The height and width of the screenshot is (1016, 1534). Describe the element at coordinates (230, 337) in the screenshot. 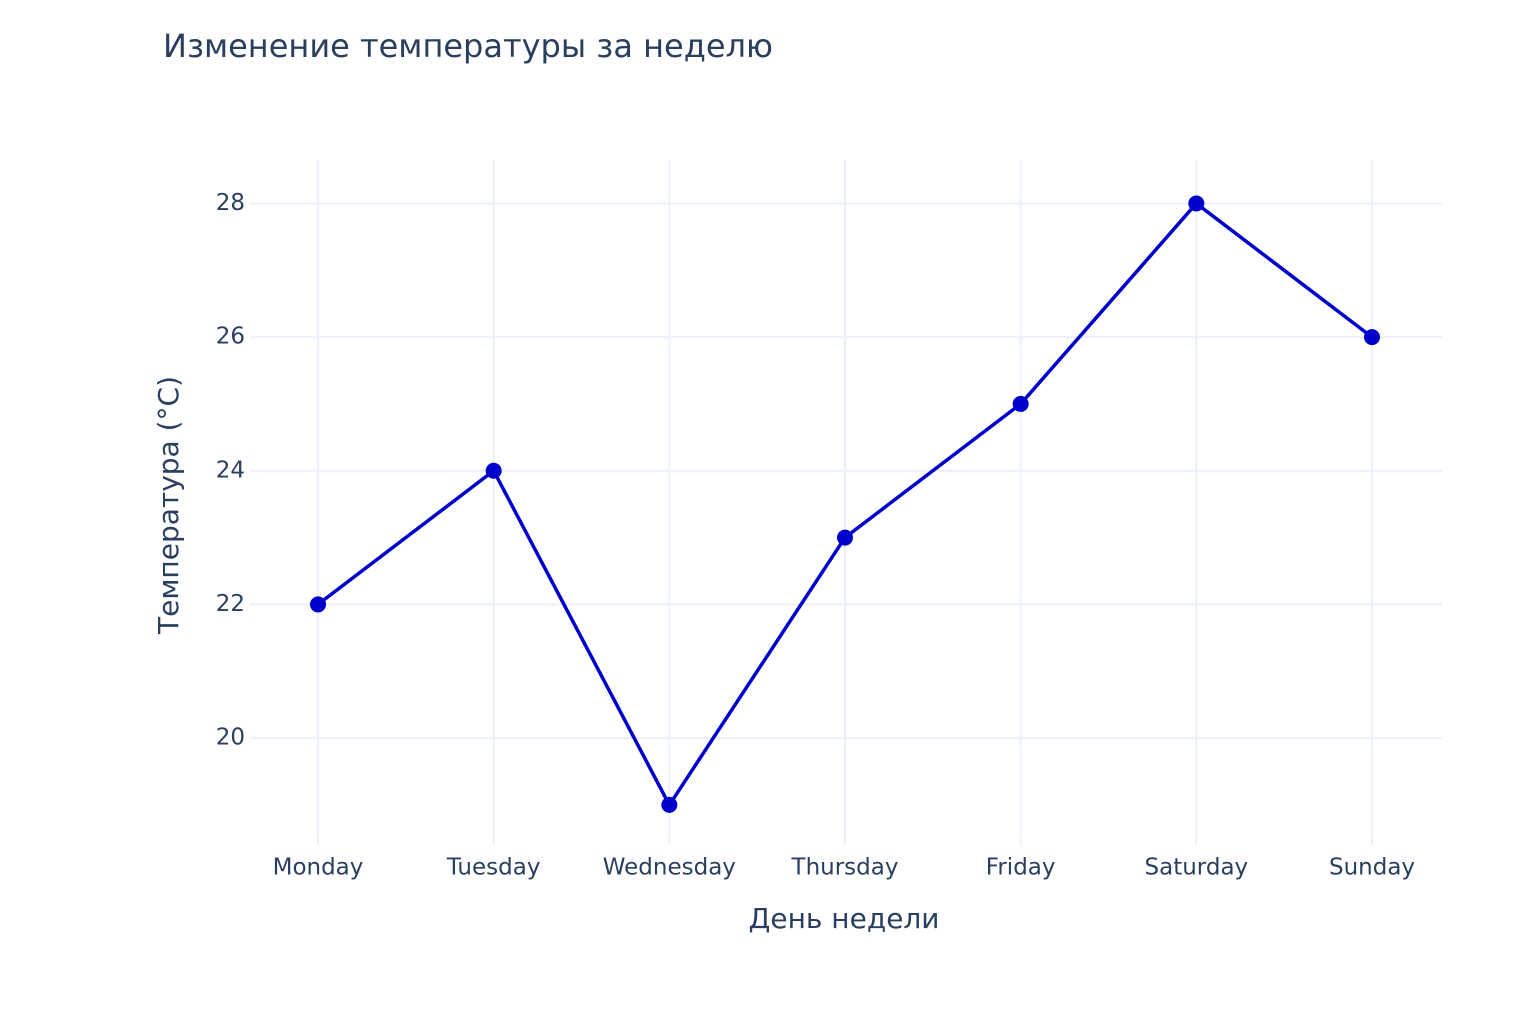

I see `y-tick-label: 26` at that location.